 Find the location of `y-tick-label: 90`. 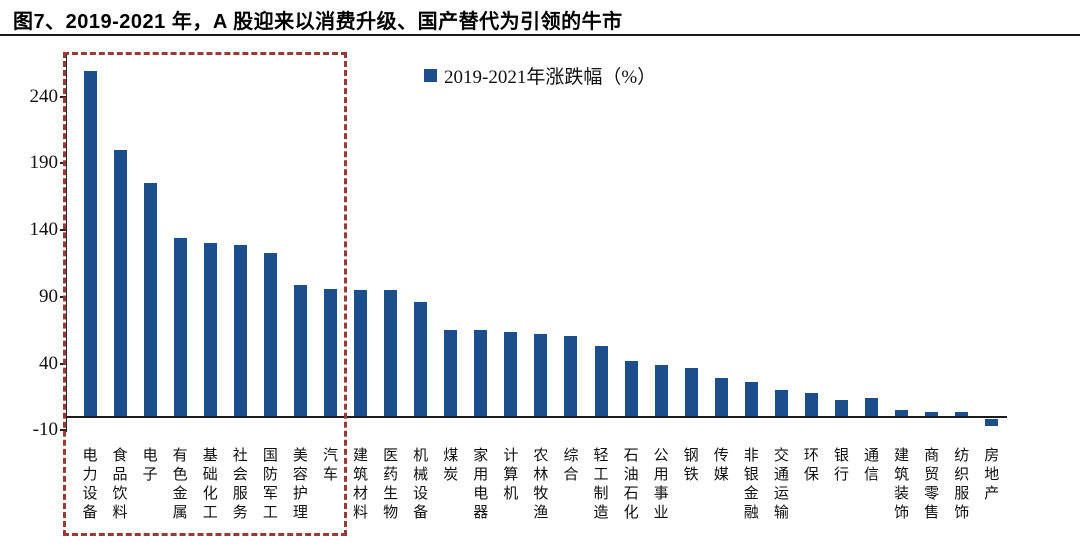

y-tick-label: 90 is located at coordinates (48, 296).